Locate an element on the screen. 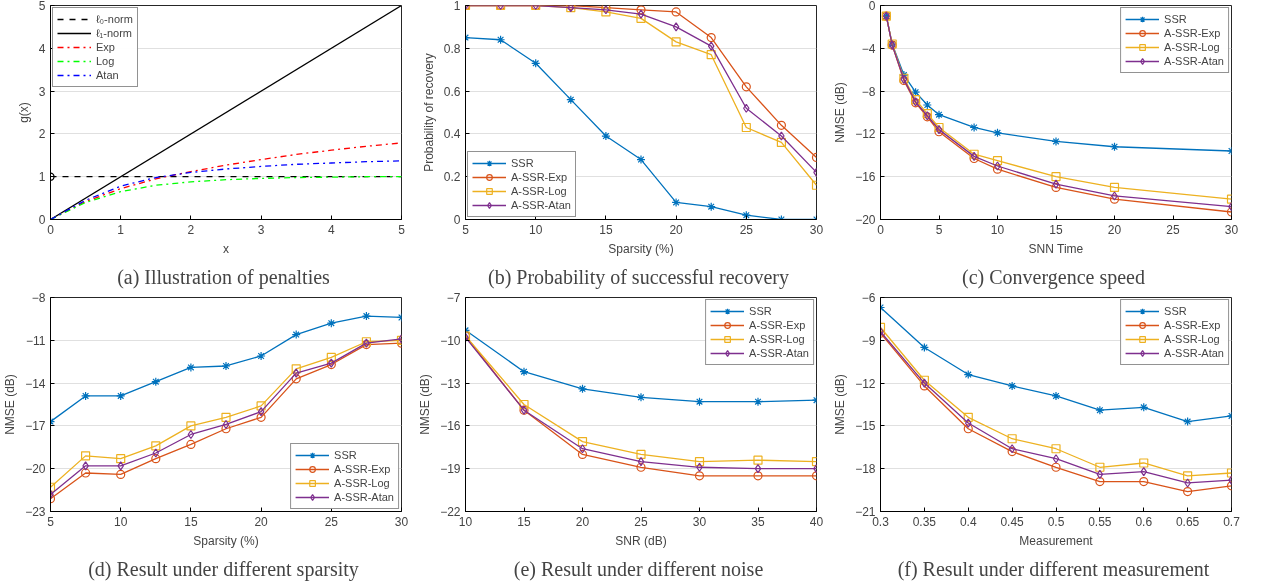 The height and width of the screenshot is (586, 1263). x-tick-label: 0.35 is located at coordinates (924, 521).